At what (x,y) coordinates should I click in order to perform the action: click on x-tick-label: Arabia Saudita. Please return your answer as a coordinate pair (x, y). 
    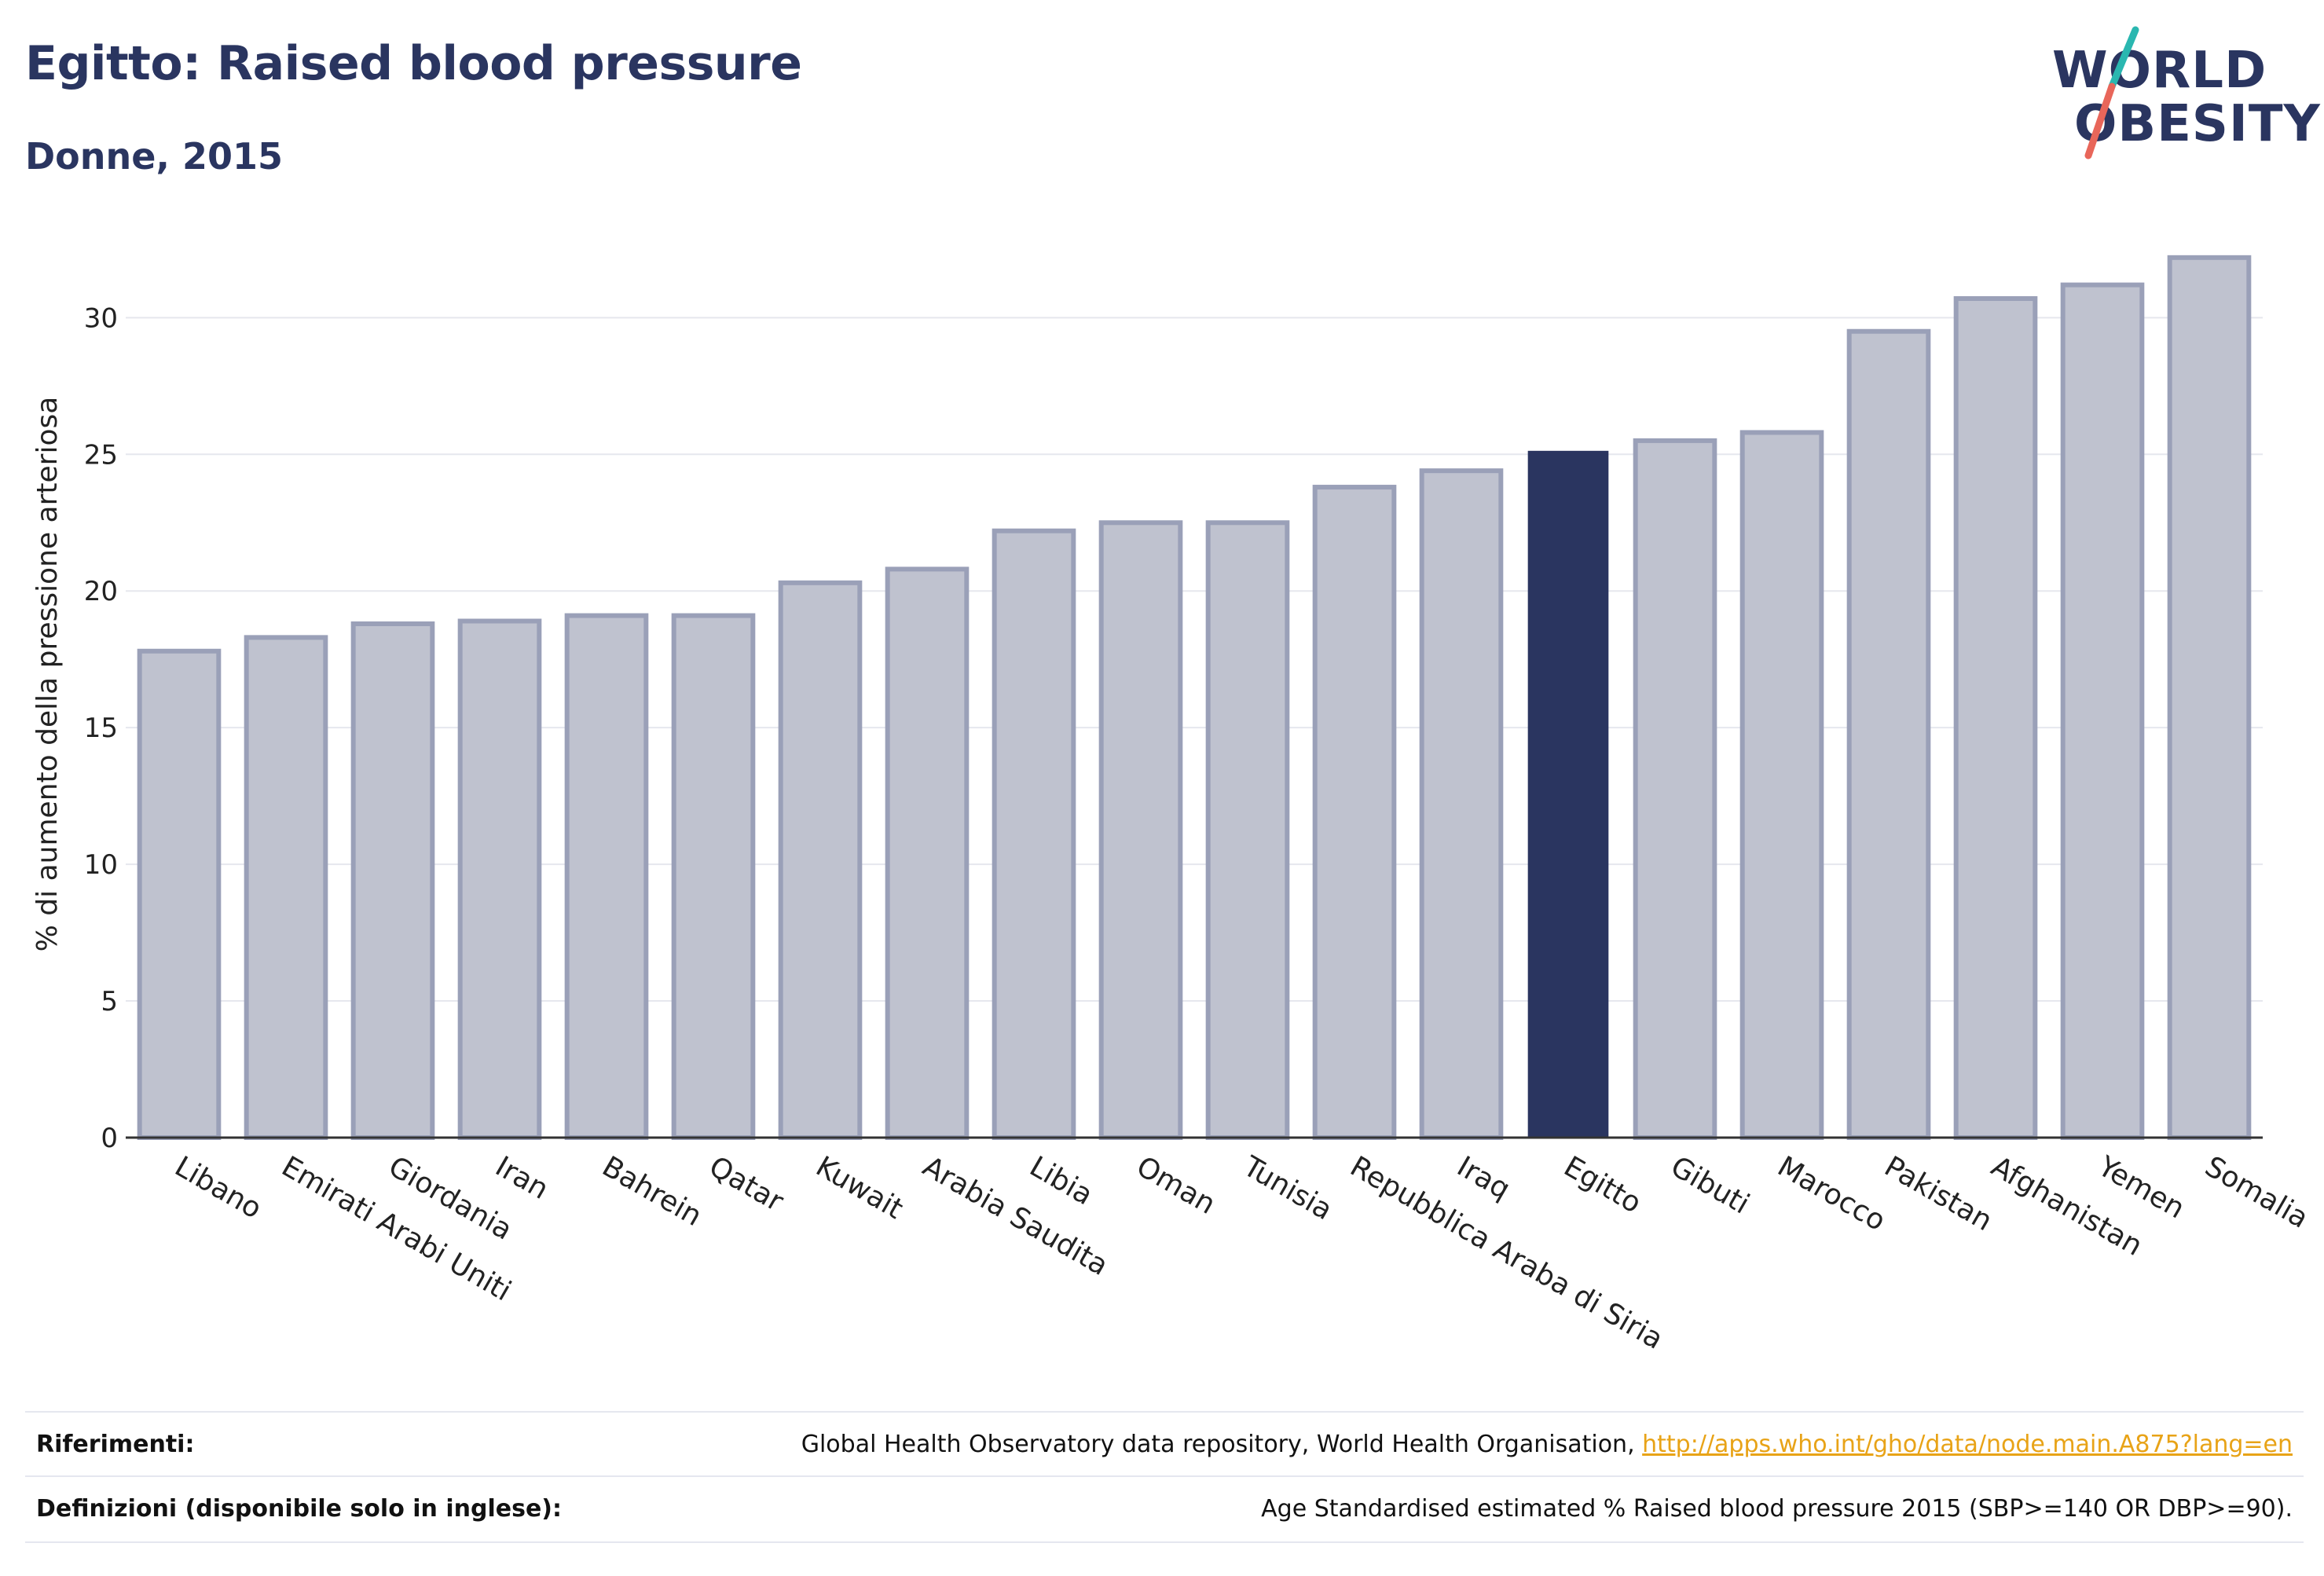
    Looking at the image, I should click on (1016, 1216).